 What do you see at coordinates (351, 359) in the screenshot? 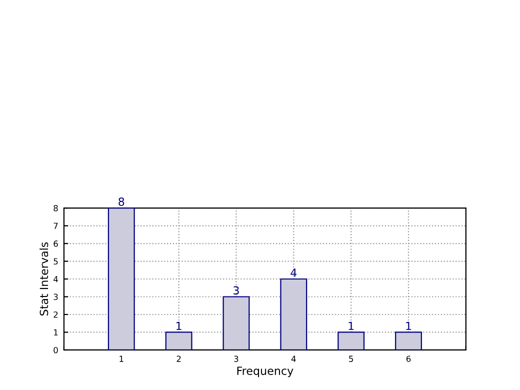
I see `x-tick-label: 5` at bounding box center [351, 359].